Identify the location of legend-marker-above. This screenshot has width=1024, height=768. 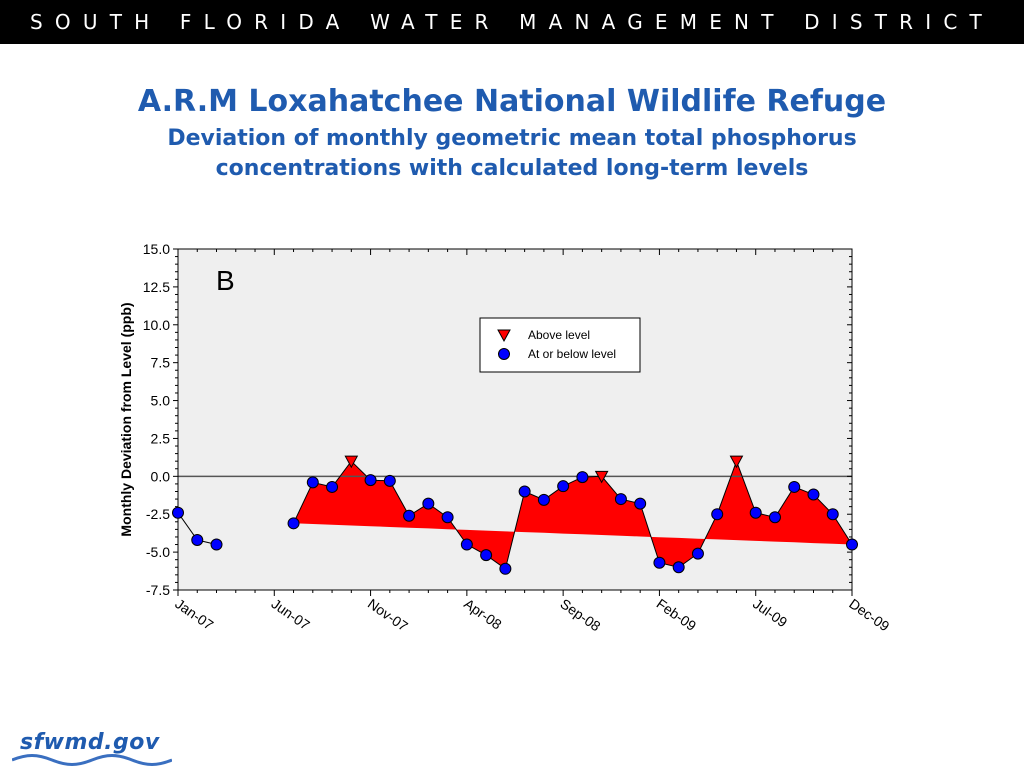
(504, 336).